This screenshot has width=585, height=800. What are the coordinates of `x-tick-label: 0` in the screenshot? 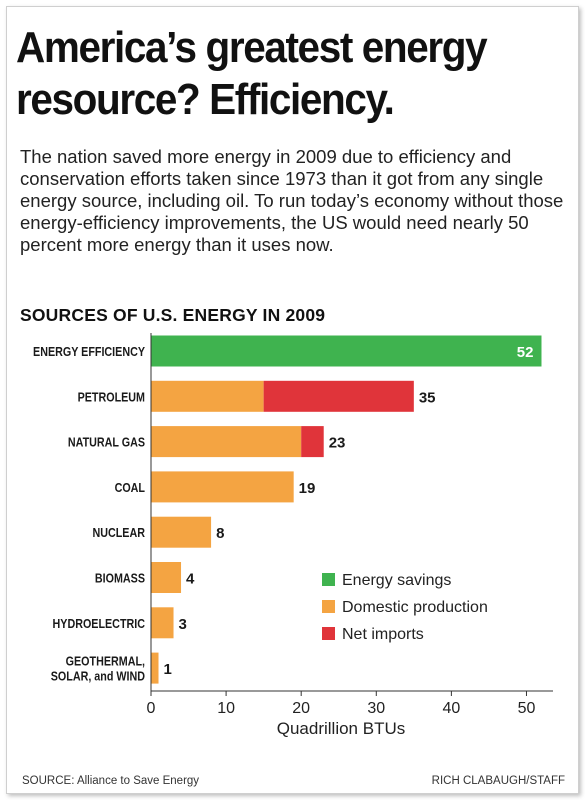 It's located at (151, 708).